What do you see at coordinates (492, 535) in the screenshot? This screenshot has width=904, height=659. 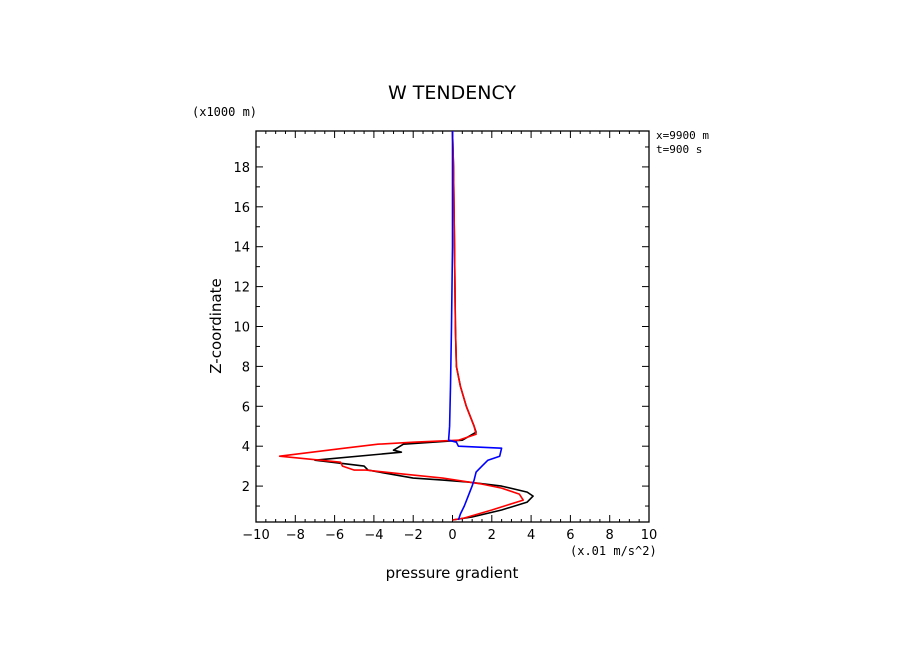 I see `x-tick-label: 2` at bounding box center [492, 535].